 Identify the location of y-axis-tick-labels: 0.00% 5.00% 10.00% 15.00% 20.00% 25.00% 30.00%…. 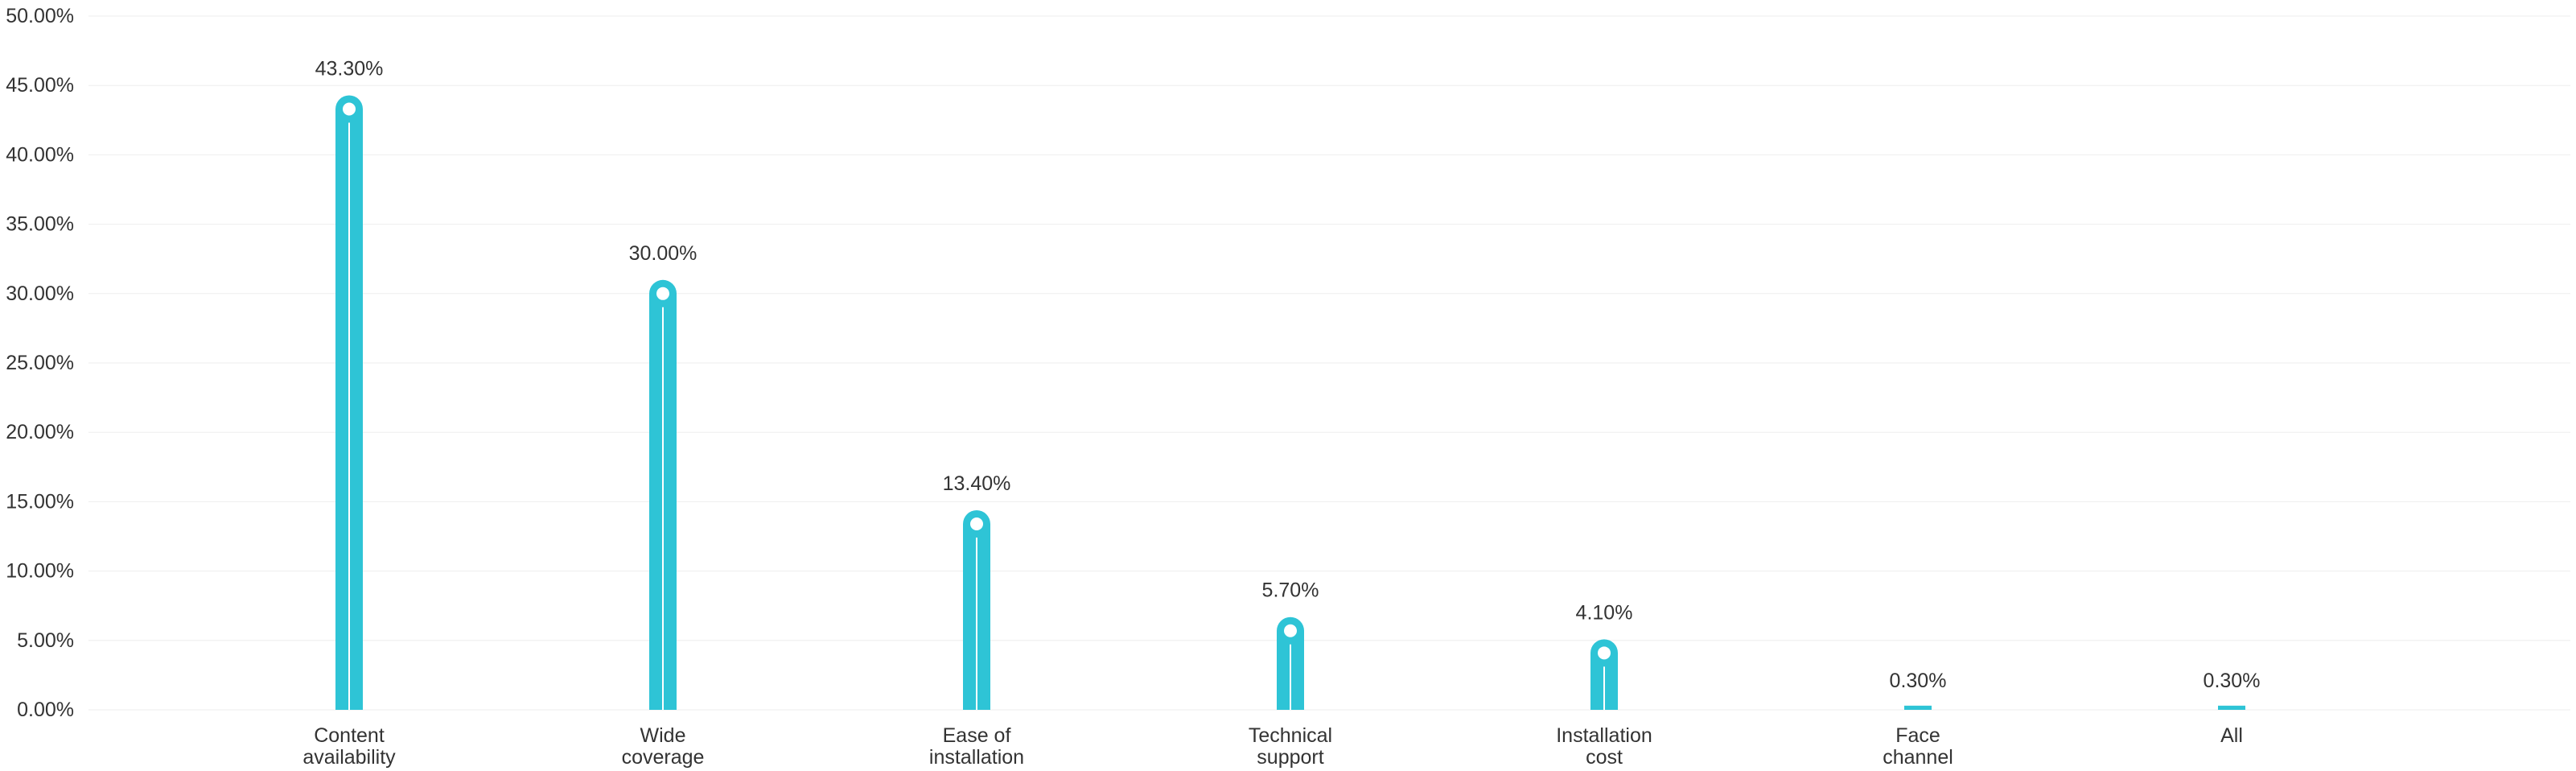
(40, 363).